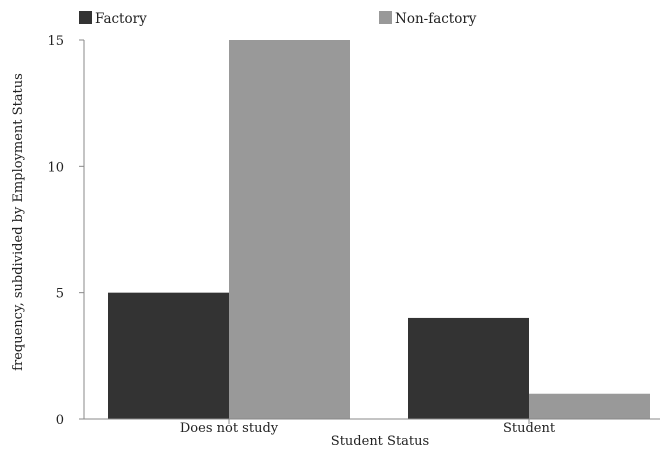 This screenshot has height=454, width=668. Describe the element at coordinates (385, 17) in the screenshot. I see `legend-swatch-non-factory` at that location.